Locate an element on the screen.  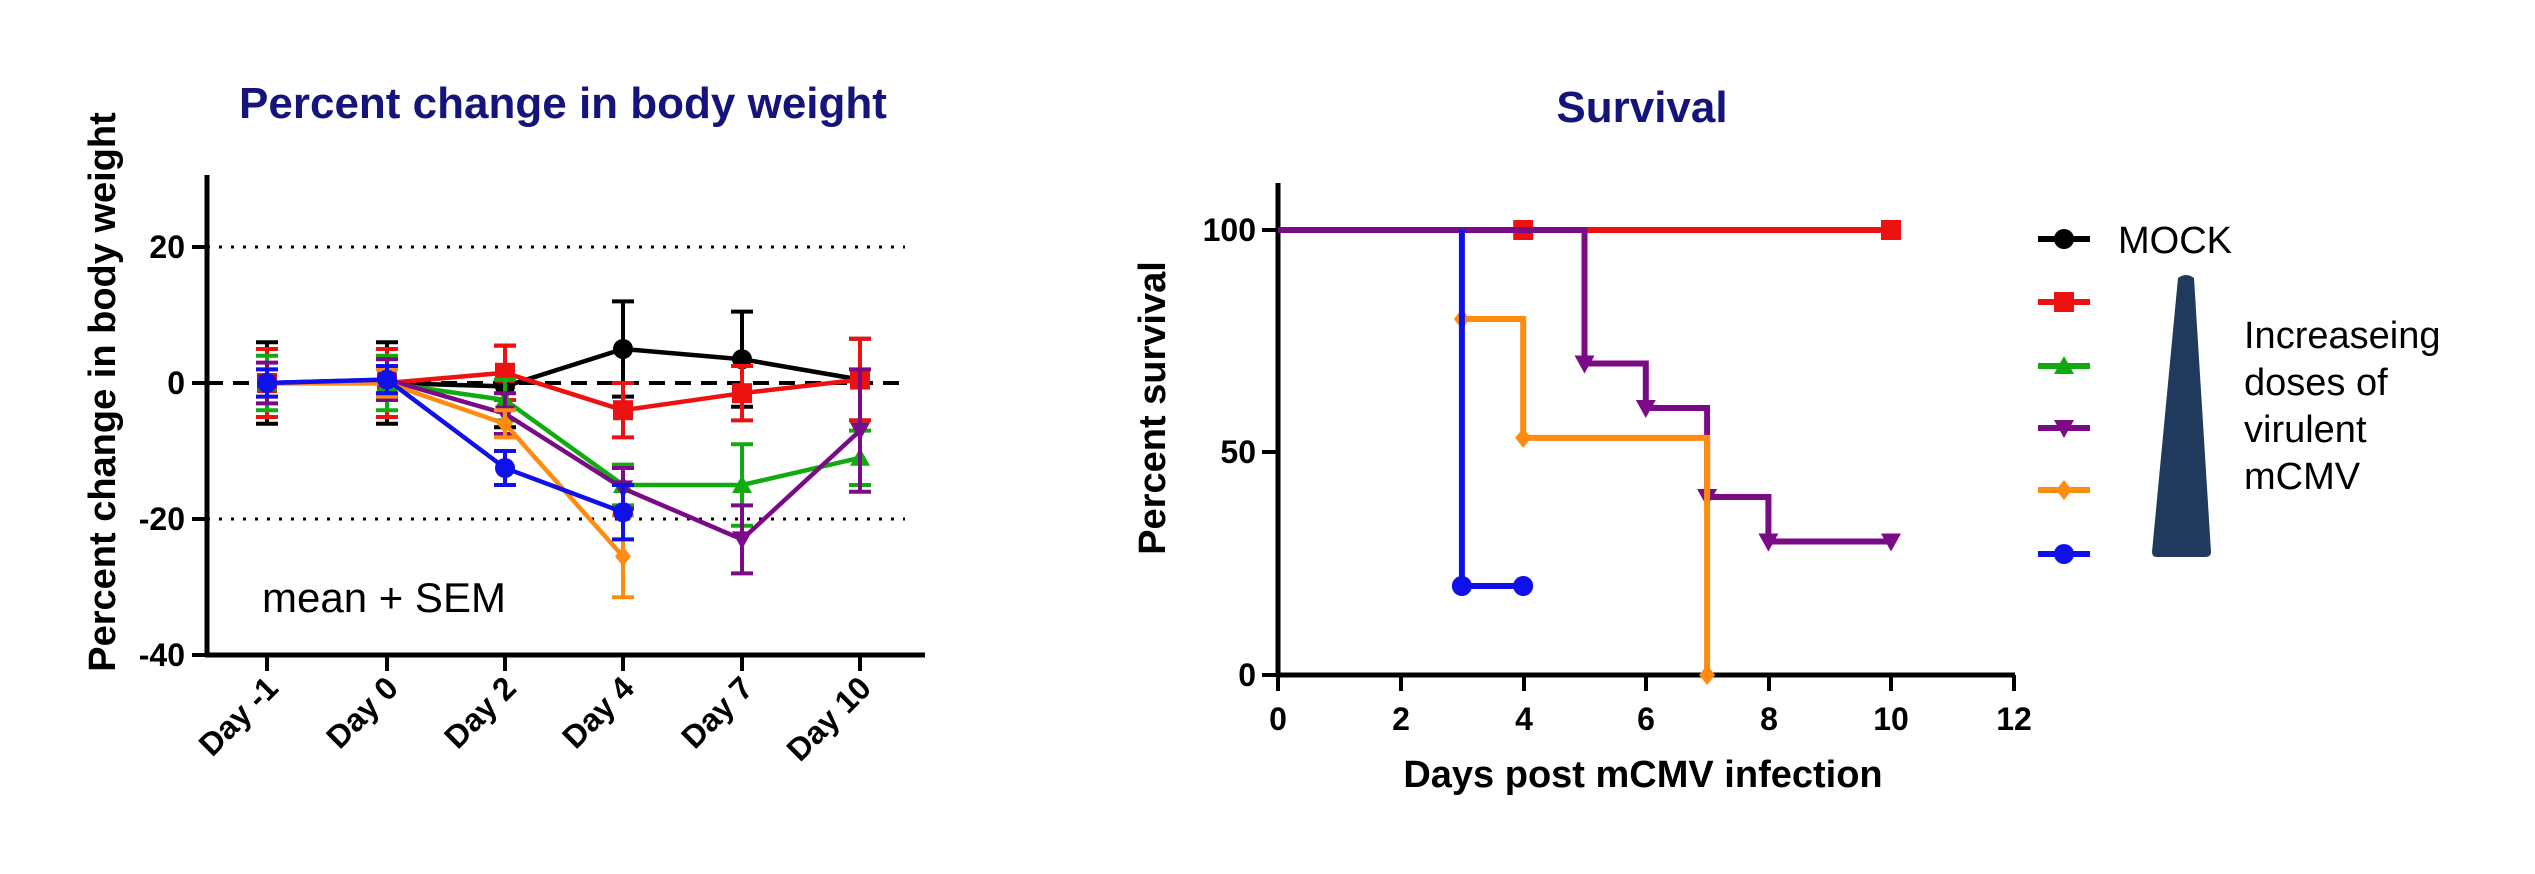
survival-x-tick: 12 is located at coordinates (2014, 706).